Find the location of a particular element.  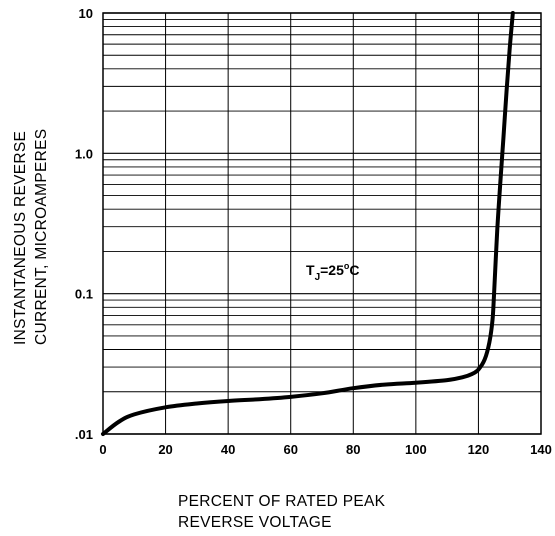

y-axis-label-line-1: INSTANTANEOUS REVERSE is located at coordinates (20, 238).